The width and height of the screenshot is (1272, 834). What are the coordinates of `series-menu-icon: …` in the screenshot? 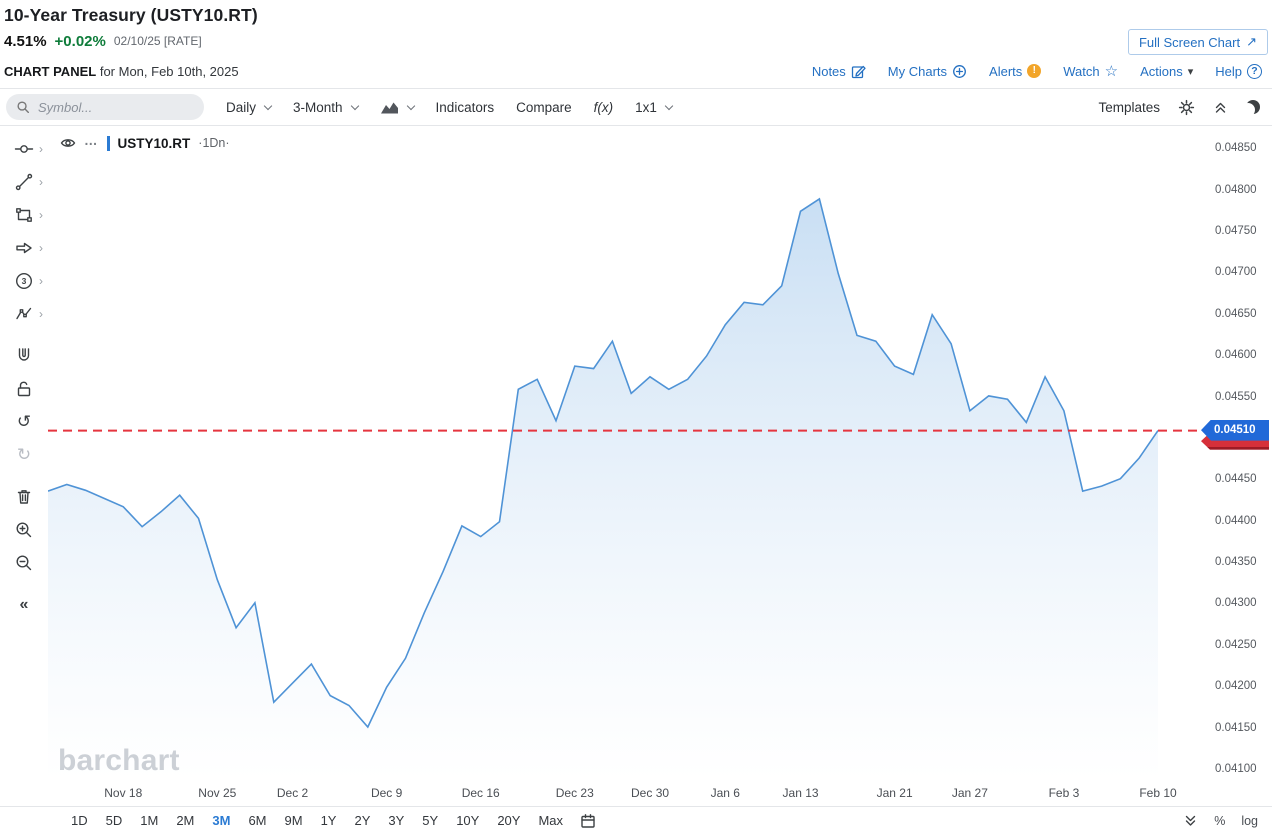 It's located at (91, 140).